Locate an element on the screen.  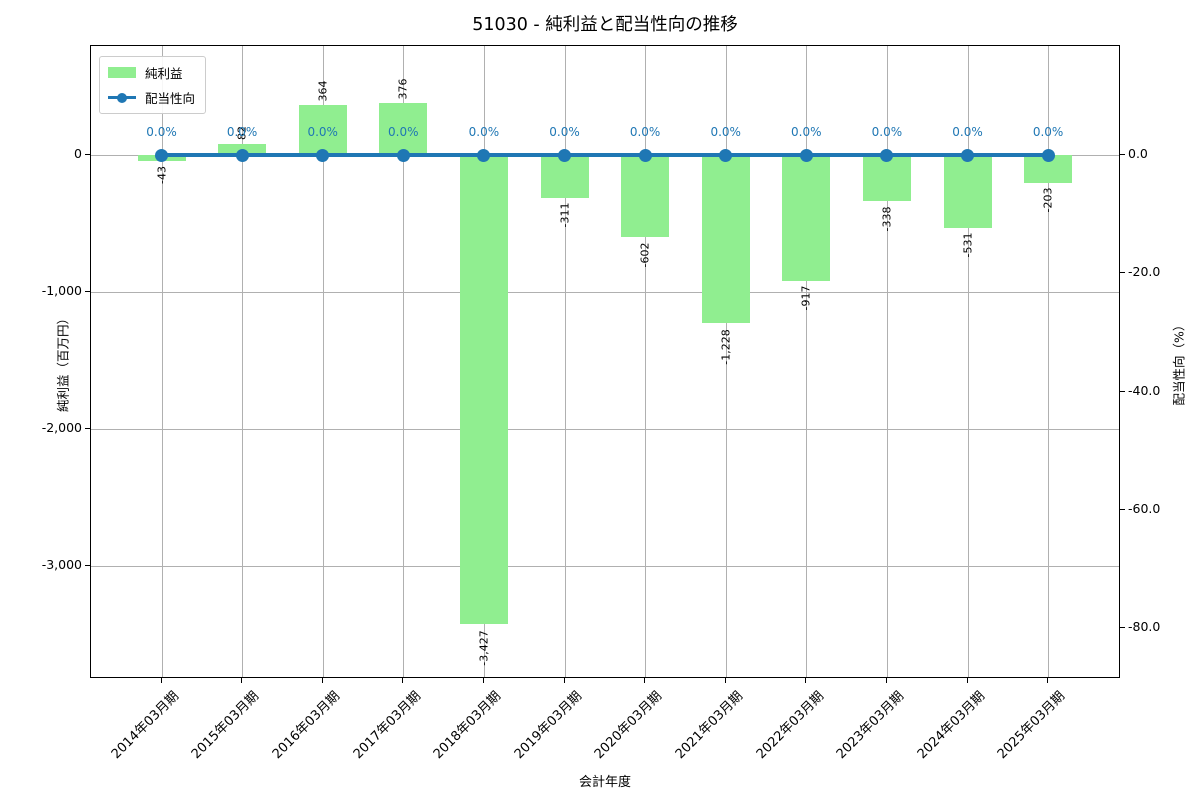
bar-value-label: -338 is located at coordinates (887, 219).